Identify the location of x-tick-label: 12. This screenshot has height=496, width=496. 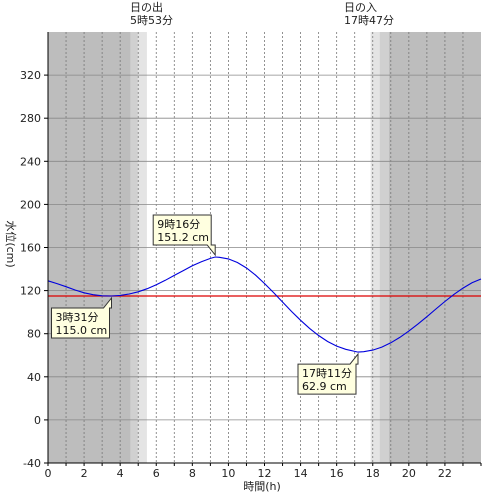
(265, 473).